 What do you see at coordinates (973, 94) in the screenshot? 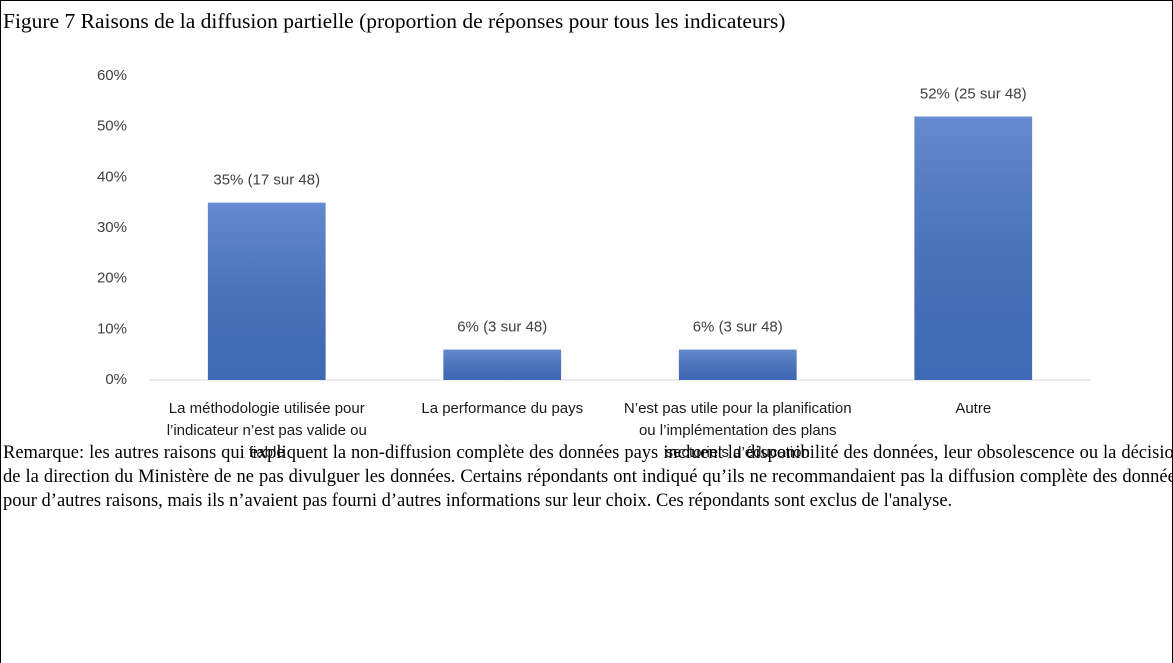
I see `data-label: 52% (25 sur 48)` at bounding box center [973, 94].